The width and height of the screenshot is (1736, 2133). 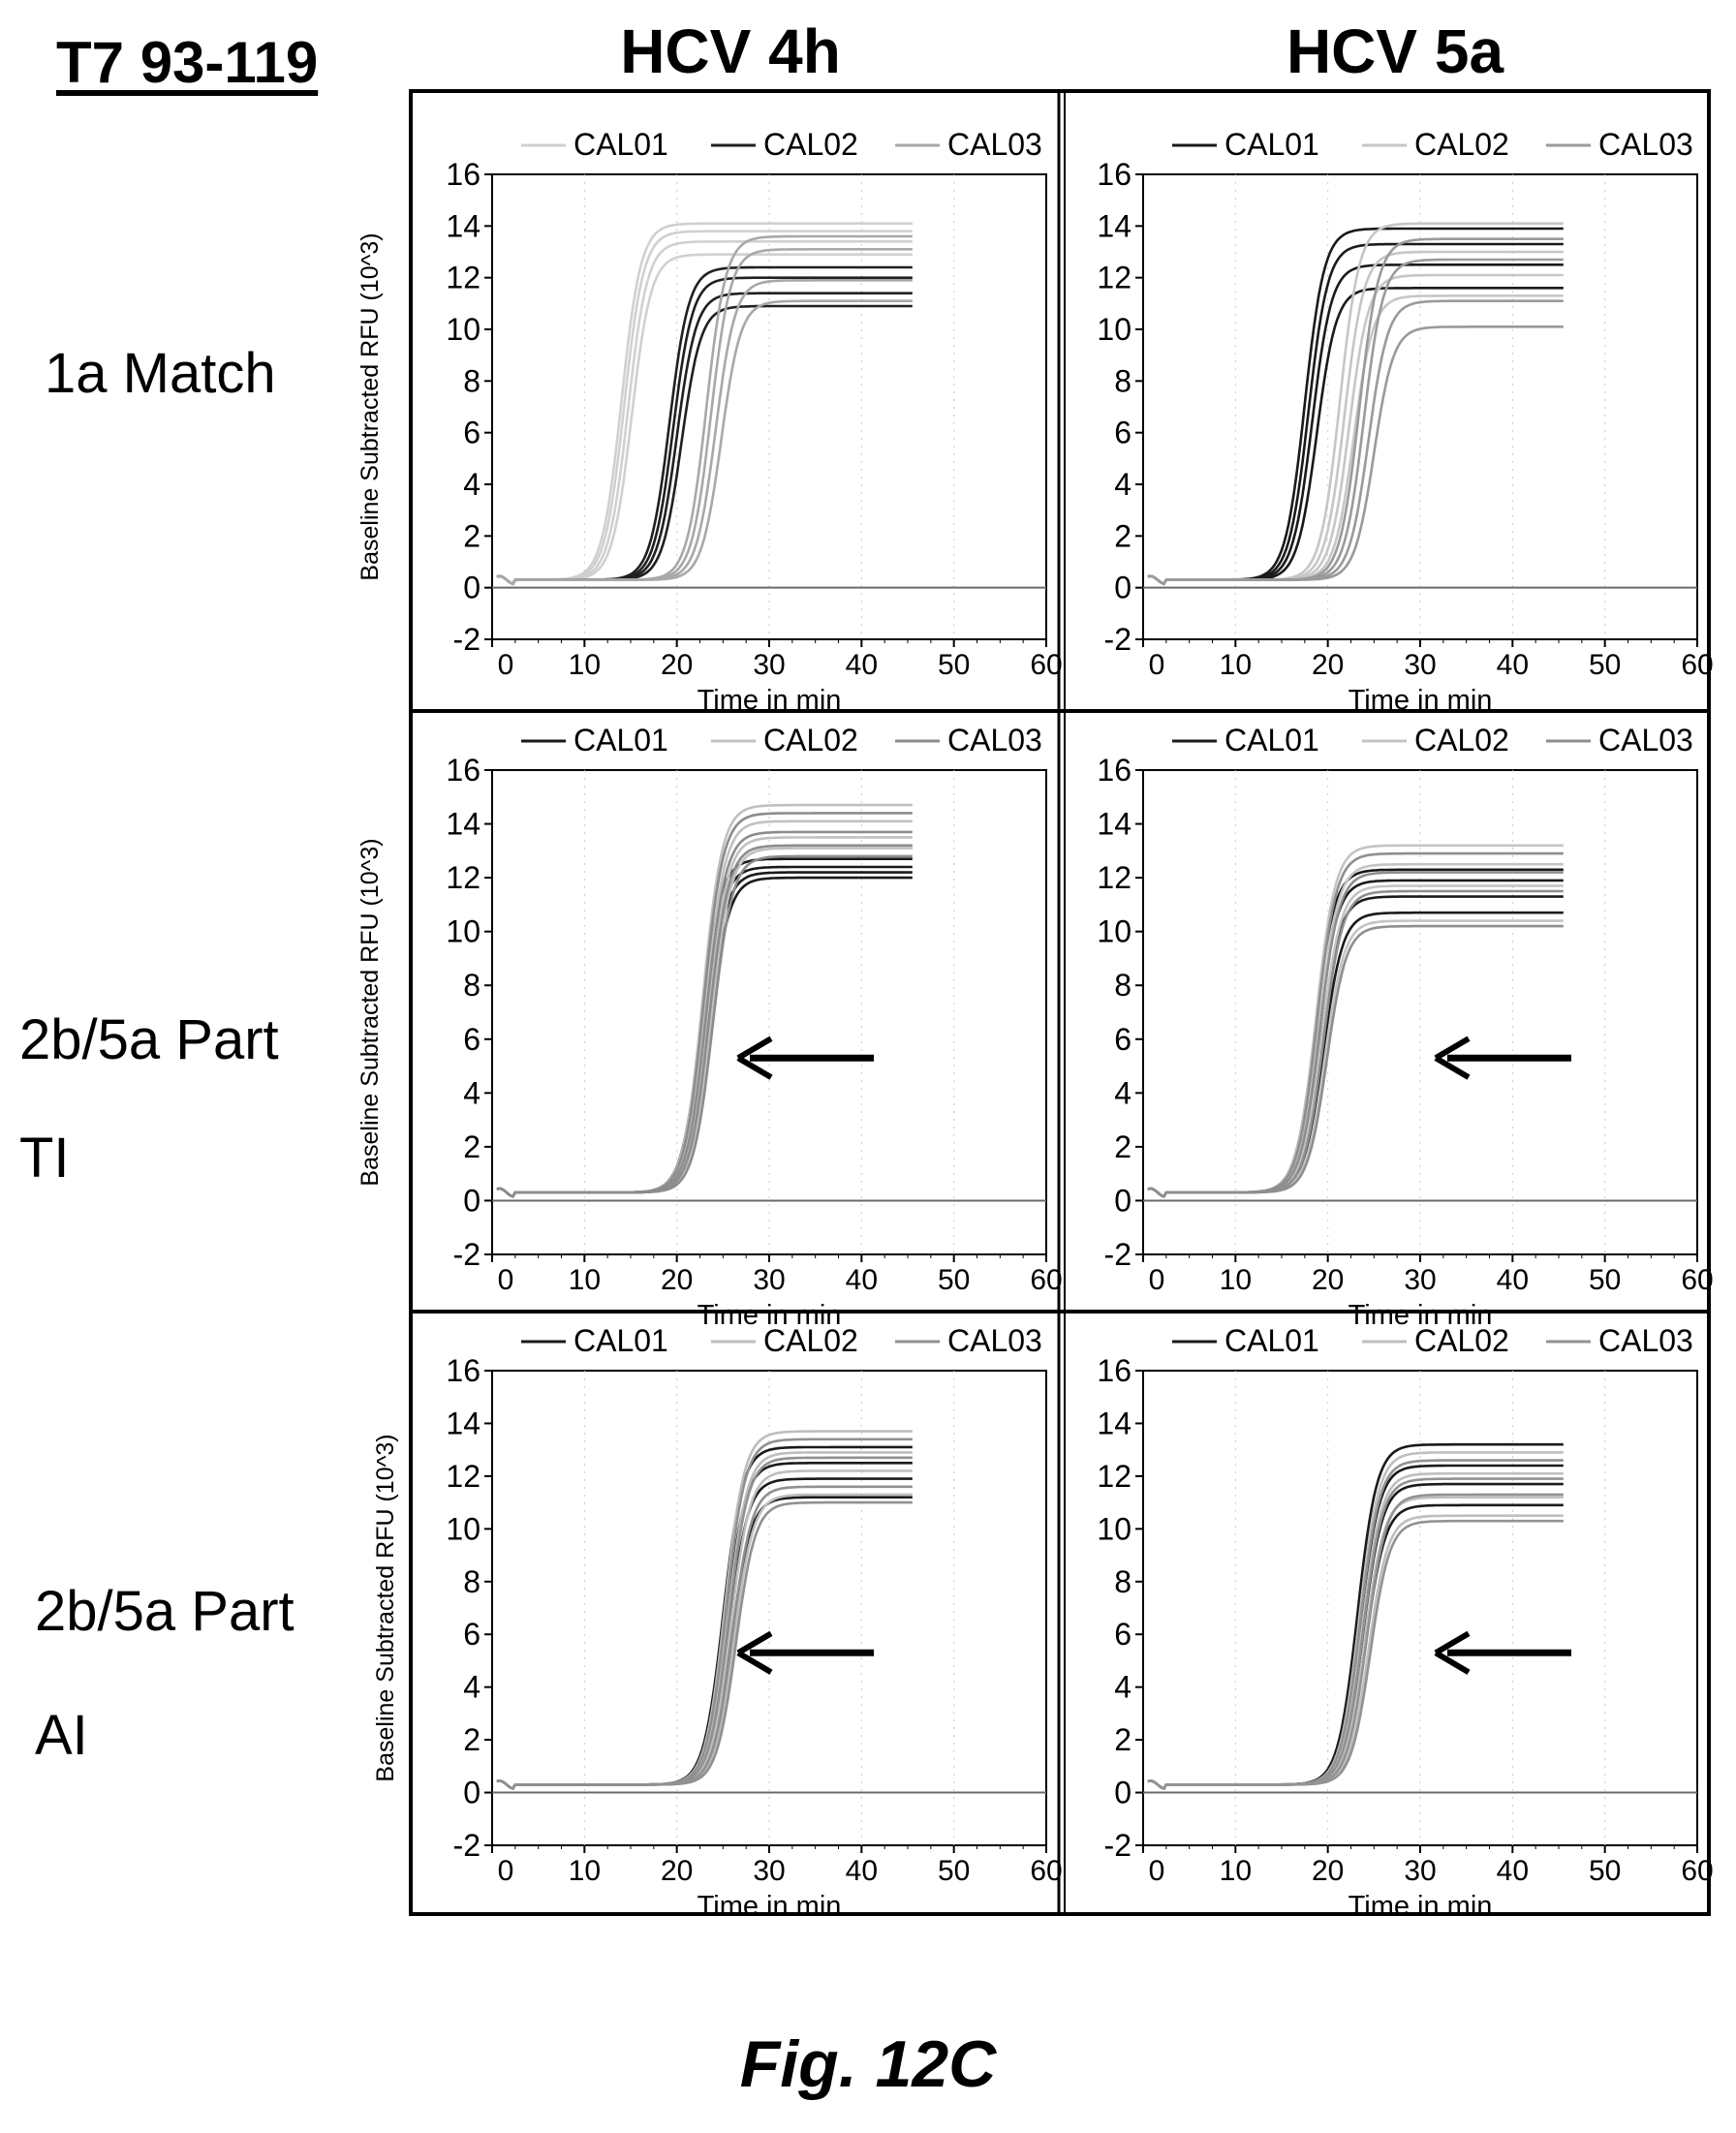 I want to click on row-label-part-ti-line2: TI, so click(x=44, y=1158).